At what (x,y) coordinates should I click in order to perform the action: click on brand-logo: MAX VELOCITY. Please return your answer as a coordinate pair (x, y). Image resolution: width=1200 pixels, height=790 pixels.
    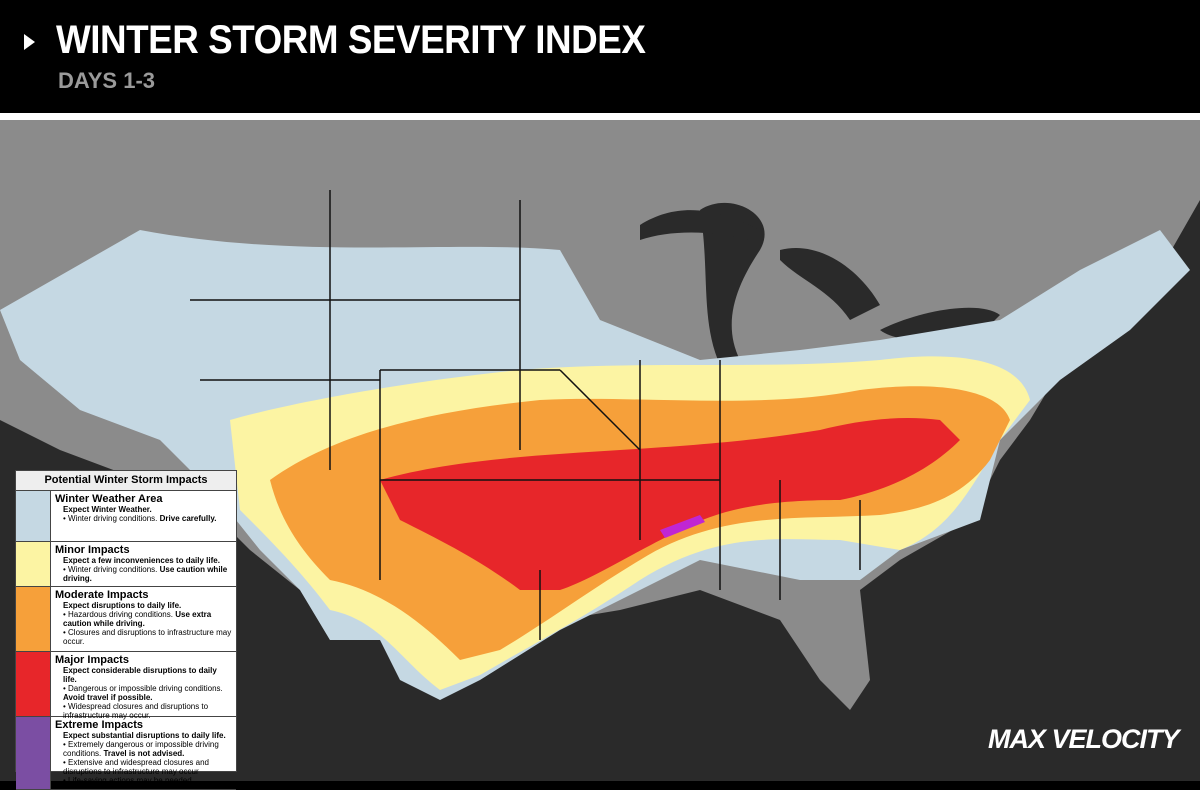
    Looking at the image, I should click on (1084, 739).